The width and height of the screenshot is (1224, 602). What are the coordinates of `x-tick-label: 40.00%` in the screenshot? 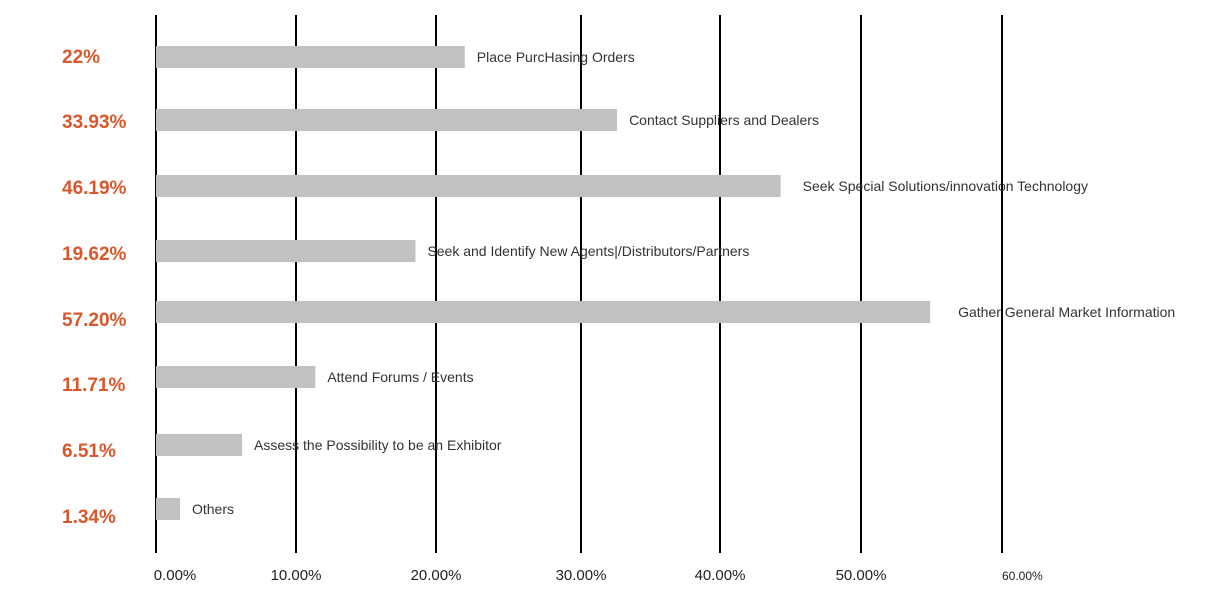 It's located at (720, 575).